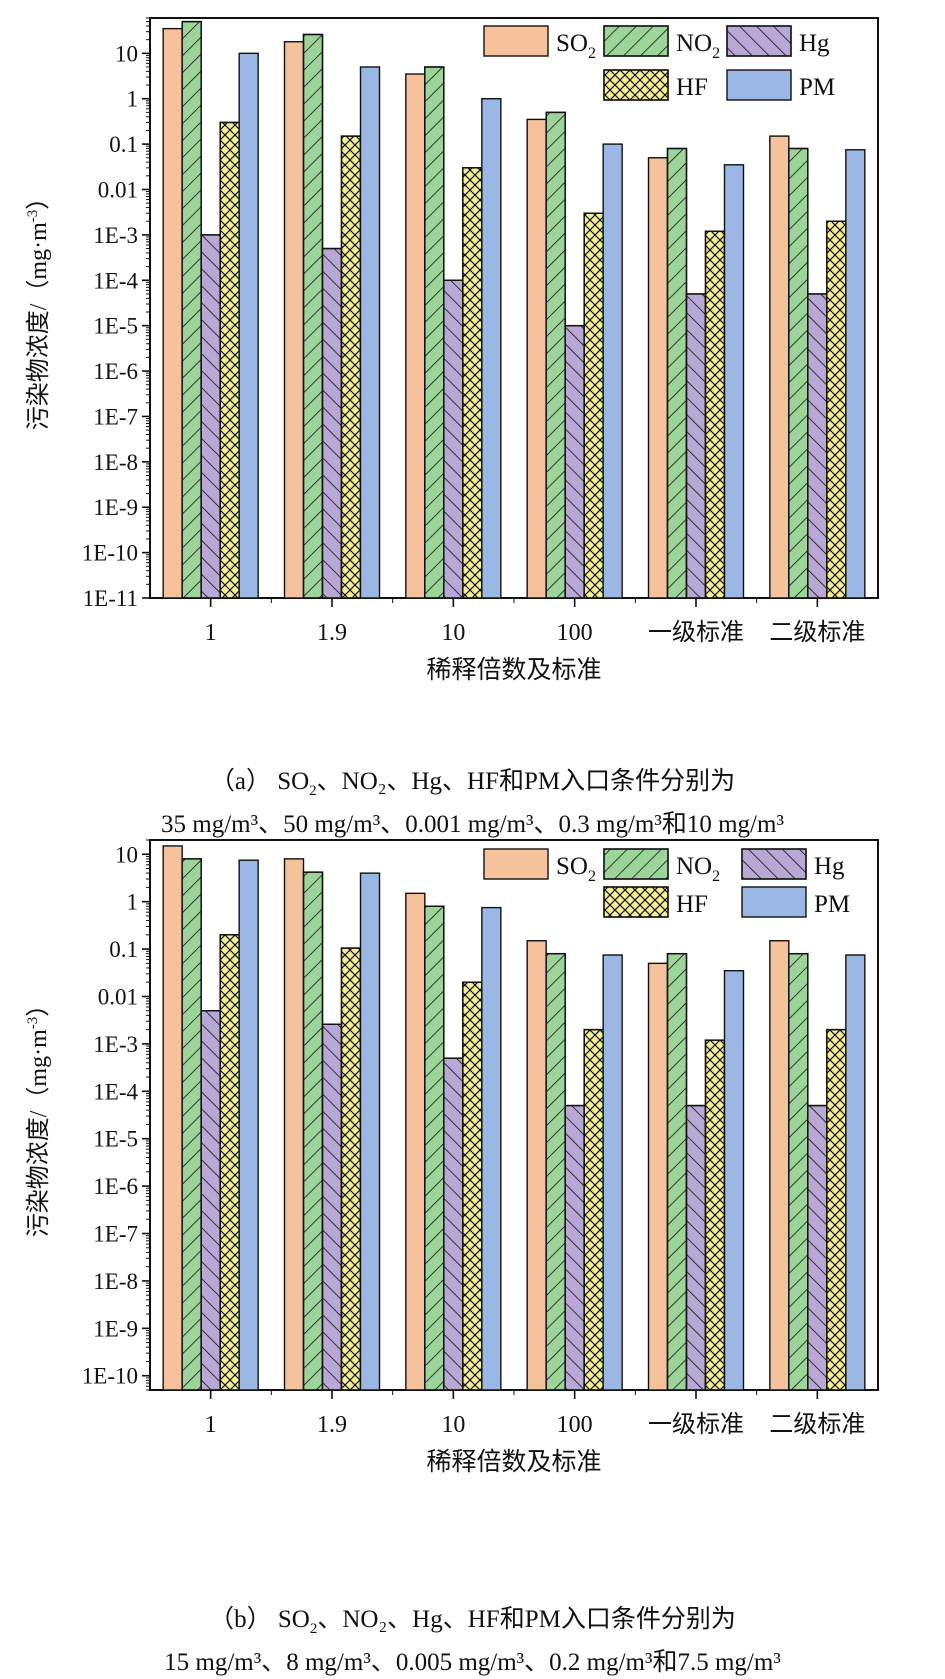 The image size is (945, 1679). I want to click on legend-label-hg: Hg, so click(814, 43).